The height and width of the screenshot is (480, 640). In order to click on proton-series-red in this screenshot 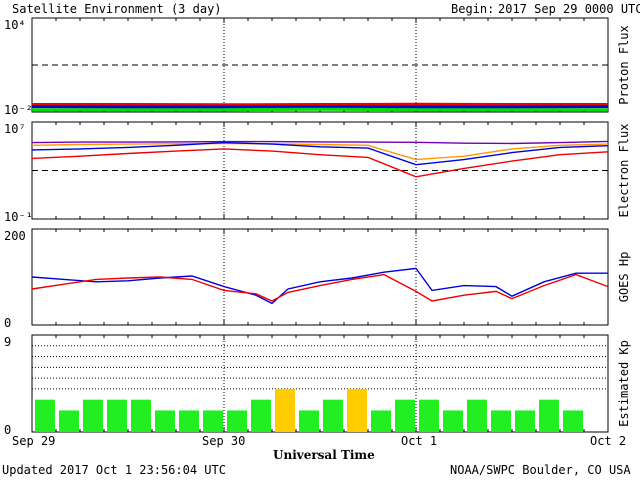, I will do `click(320, 104)`.